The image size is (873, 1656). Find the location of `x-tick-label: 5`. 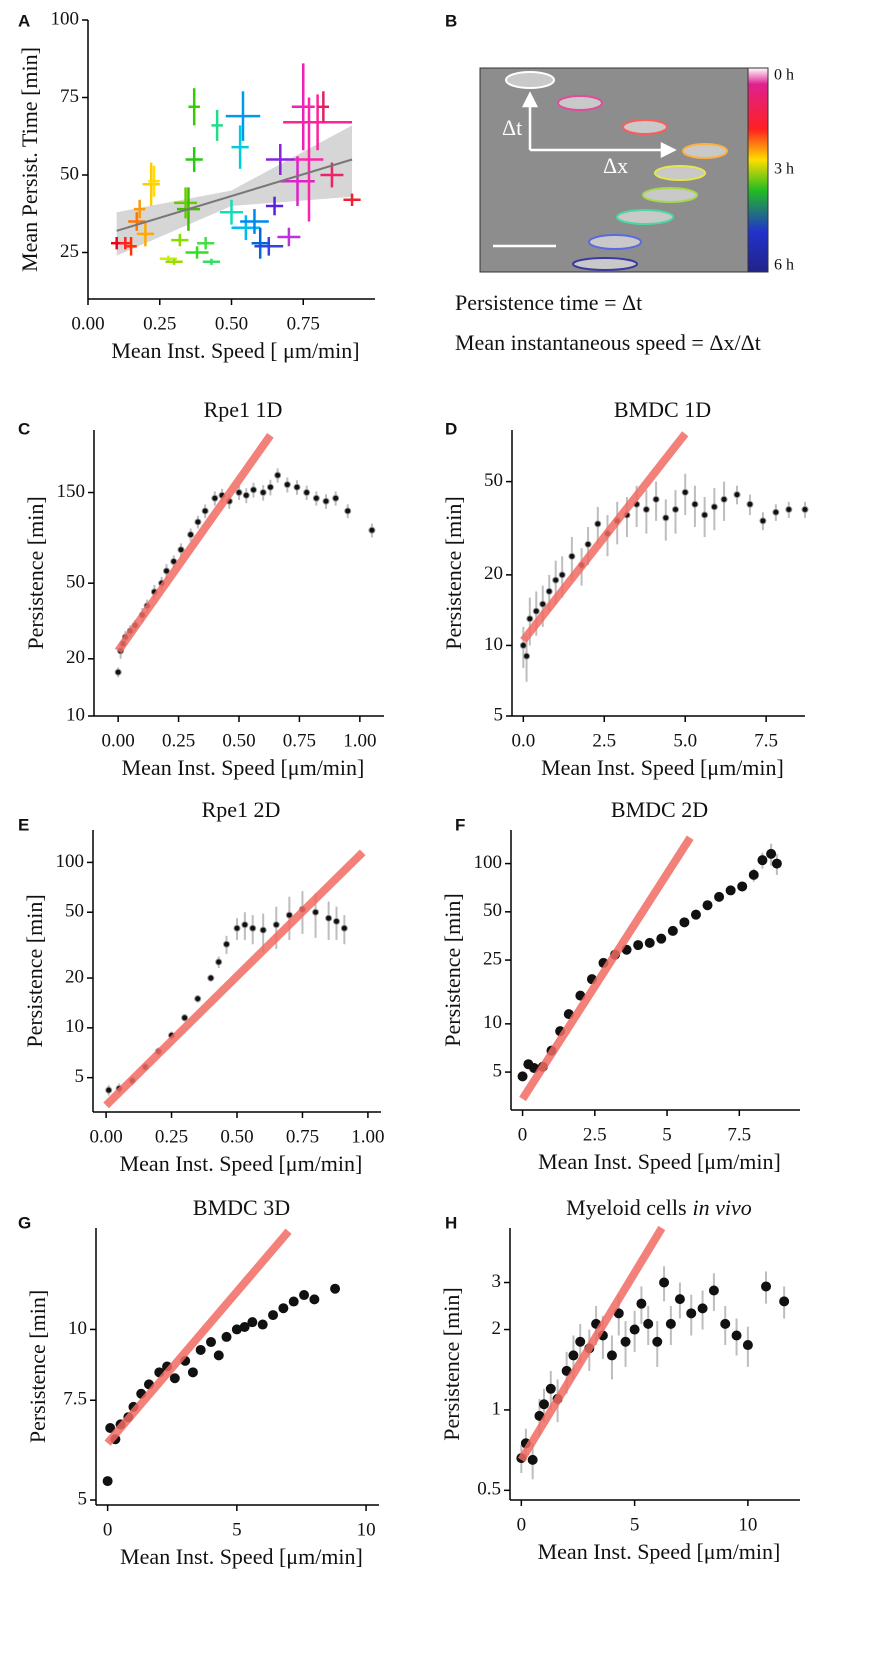

x-tick-label: 5 is located at coordinates (667, 1134).